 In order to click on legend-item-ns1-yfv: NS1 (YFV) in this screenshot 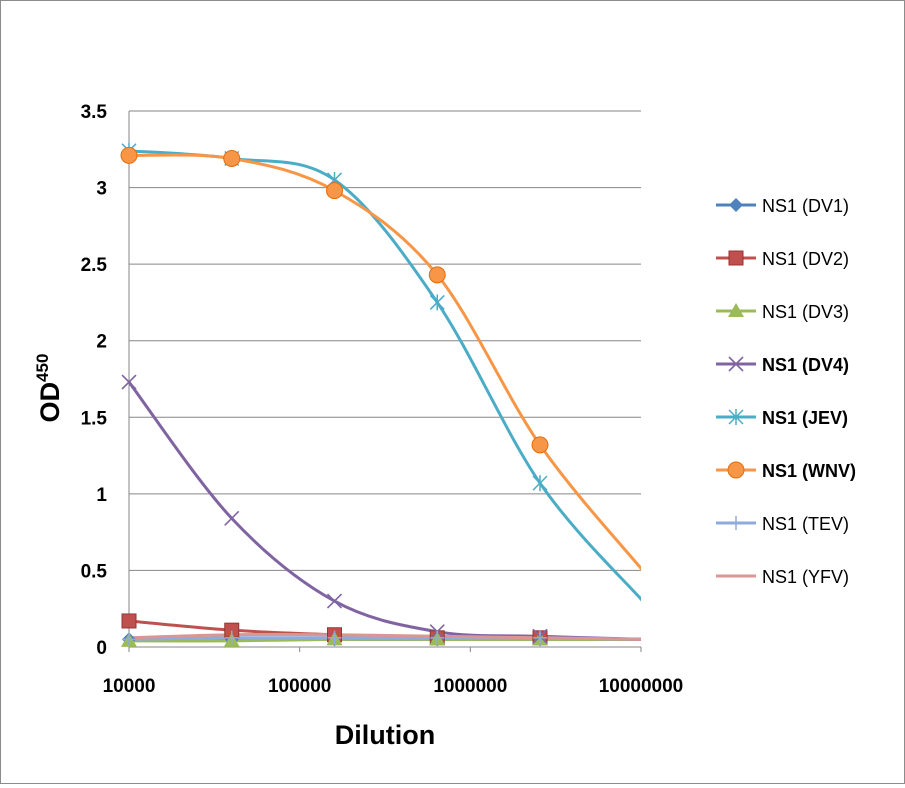, I will do `click(782, 577)`.